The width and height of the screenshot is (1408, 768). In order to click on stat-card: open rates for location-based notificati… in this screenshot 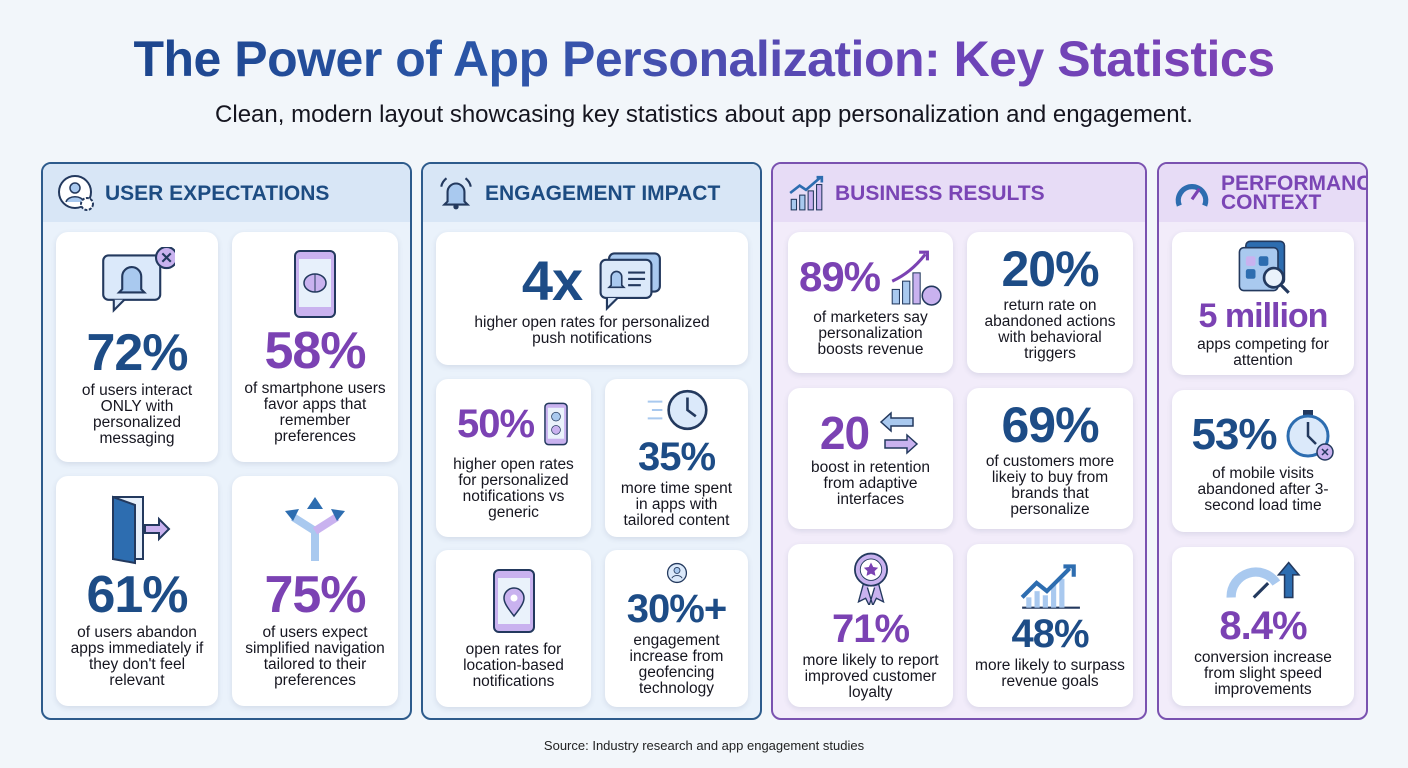, I will do `click(513, 628)`.